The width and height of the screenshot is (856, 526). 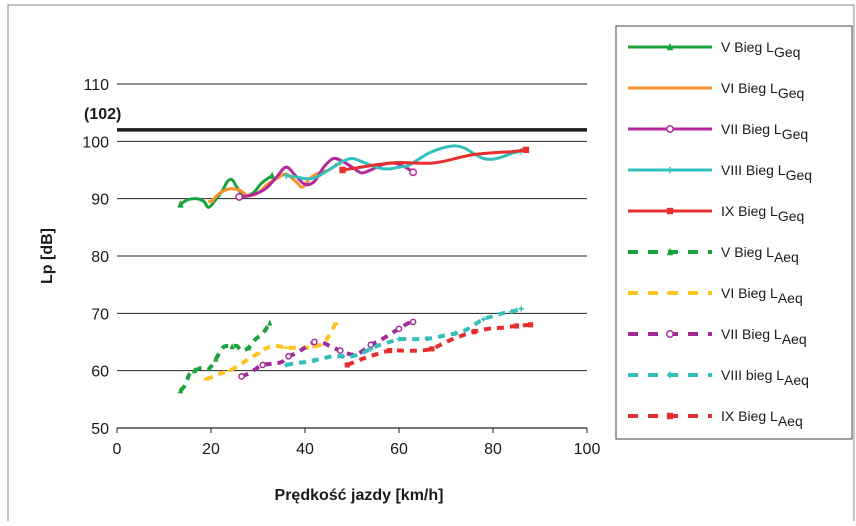 I want to click on legend-label-text: VIII bieg L, so click(x=752, y=375).